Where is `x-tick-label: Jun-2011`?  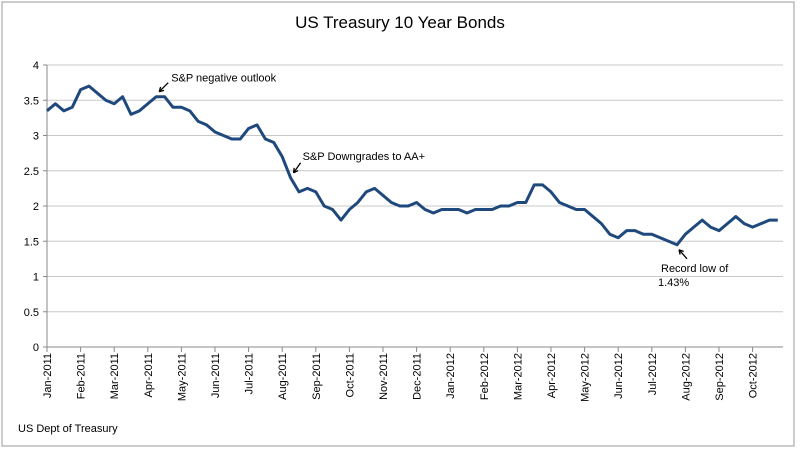
x-tick-label: Jun-2011 is located at coordinates (216, 375).